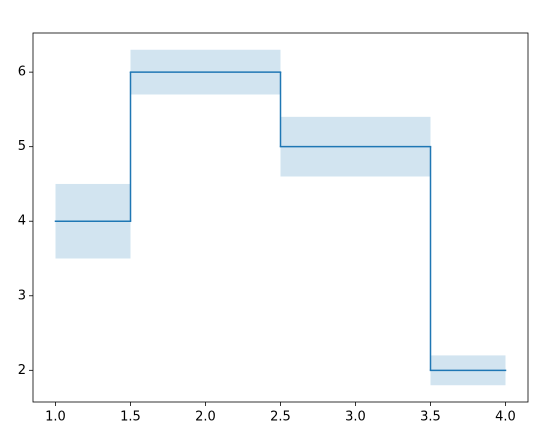  I want to click on x-tick-label: 2.0, so click(205, 417).